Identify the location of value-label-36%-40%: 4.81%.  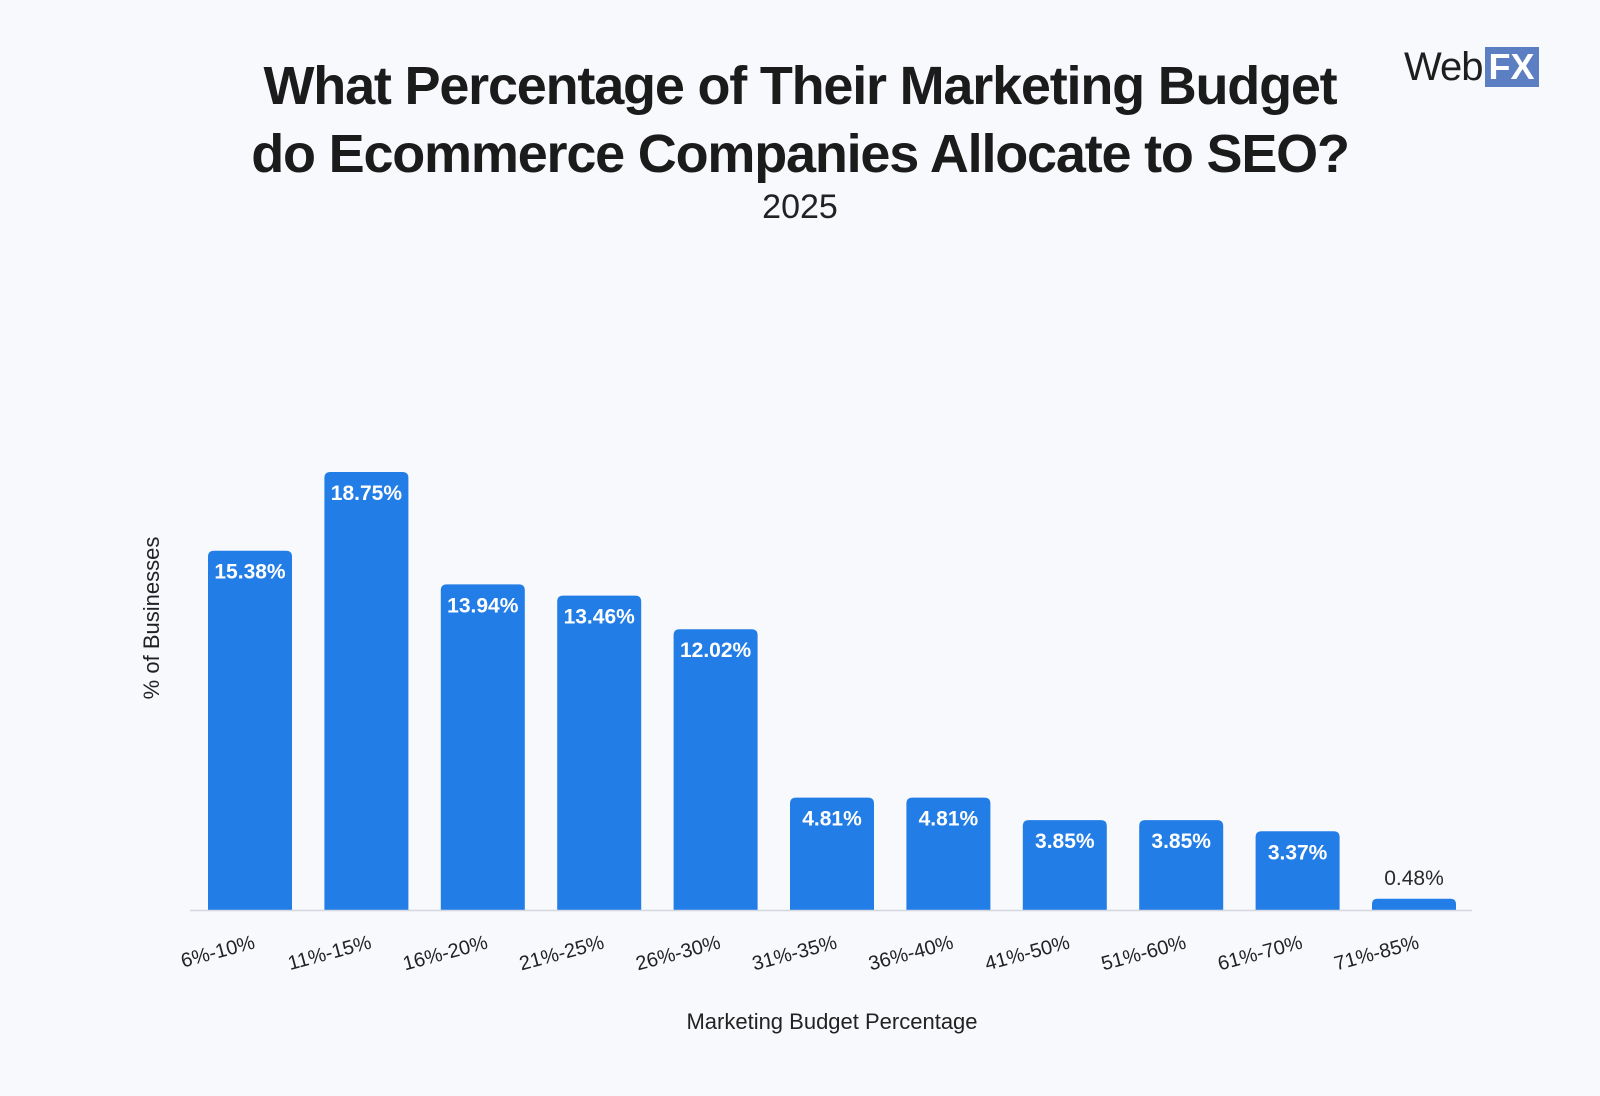
(949, 819).